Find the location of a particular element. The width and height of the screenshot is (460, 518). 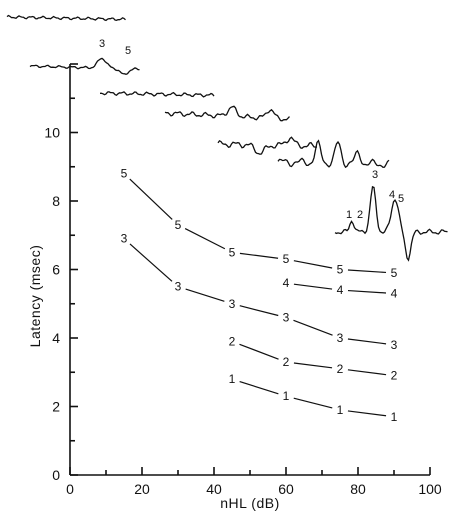

x-tick-label: 80 is located at coordinates (358, 489).